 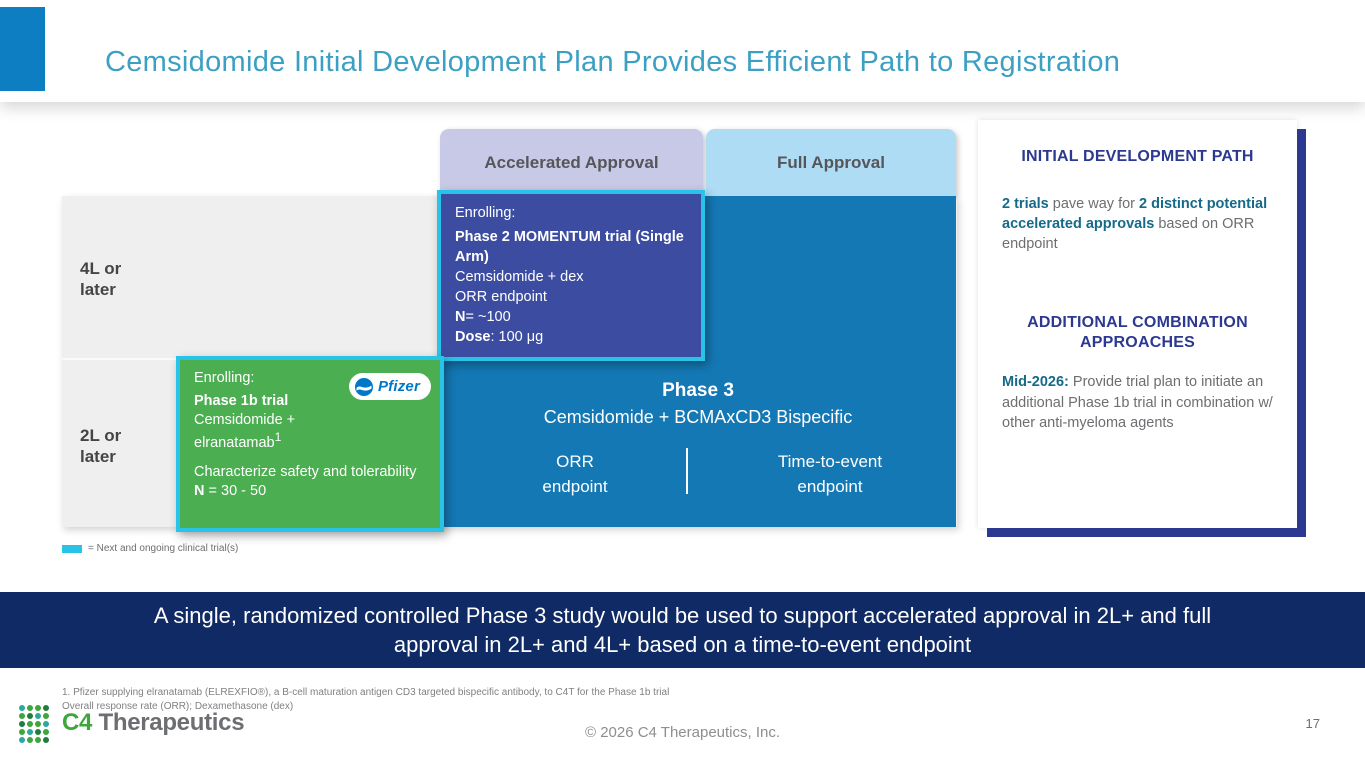 I want to click on column-header-full-approval: Full Approval, so click(x=831, y=162).